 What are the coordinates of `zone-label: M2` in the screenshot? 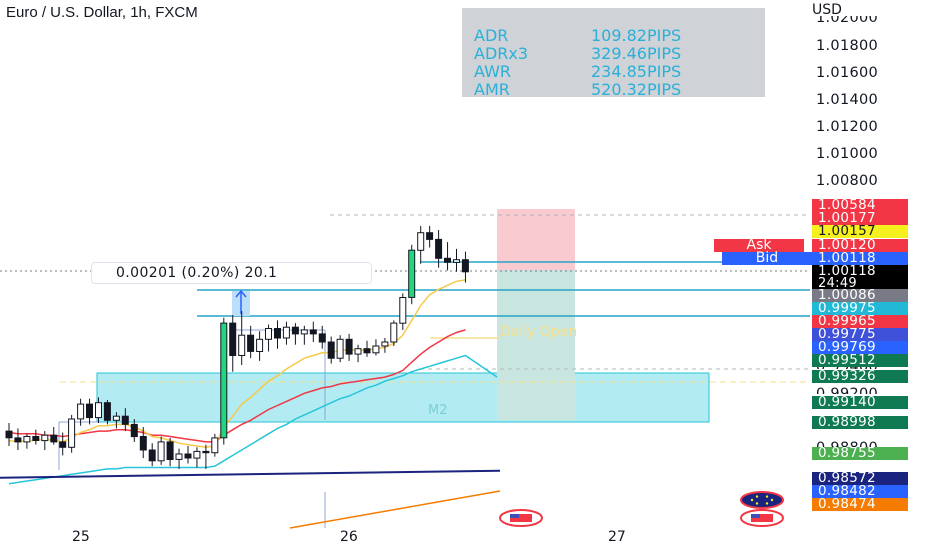 It's located at (438, 410).